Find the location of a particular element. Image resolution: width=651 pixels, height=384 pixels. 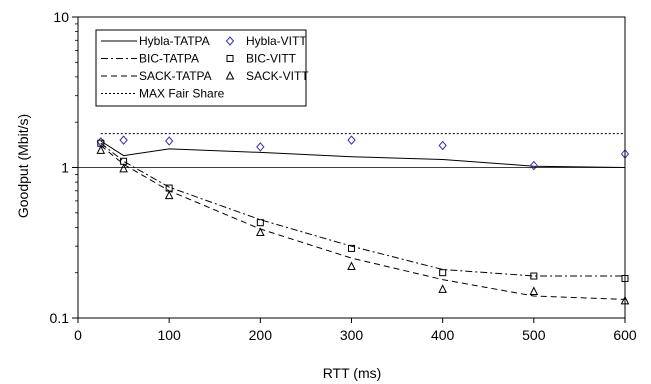

x-tick-label: 100 is located at coordinates (169, 335).